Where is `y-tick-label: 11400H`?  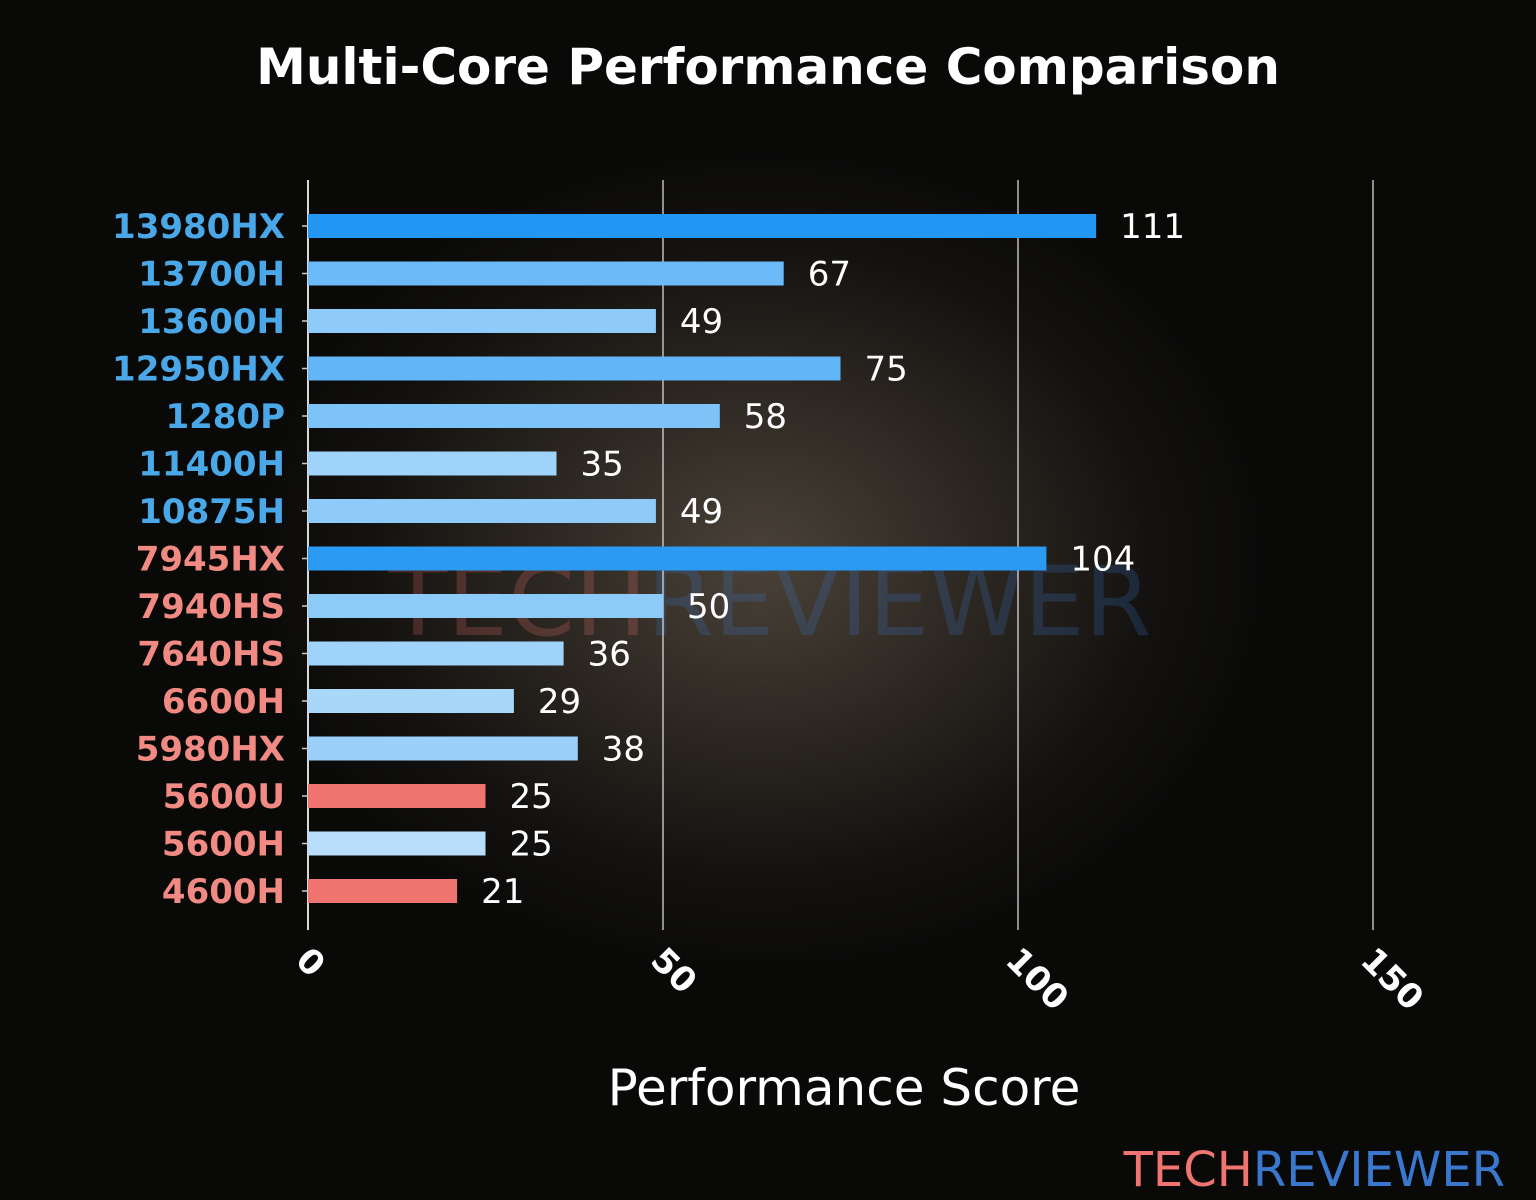
y-tick-label: 11400H is located at coordinates (211, 465).